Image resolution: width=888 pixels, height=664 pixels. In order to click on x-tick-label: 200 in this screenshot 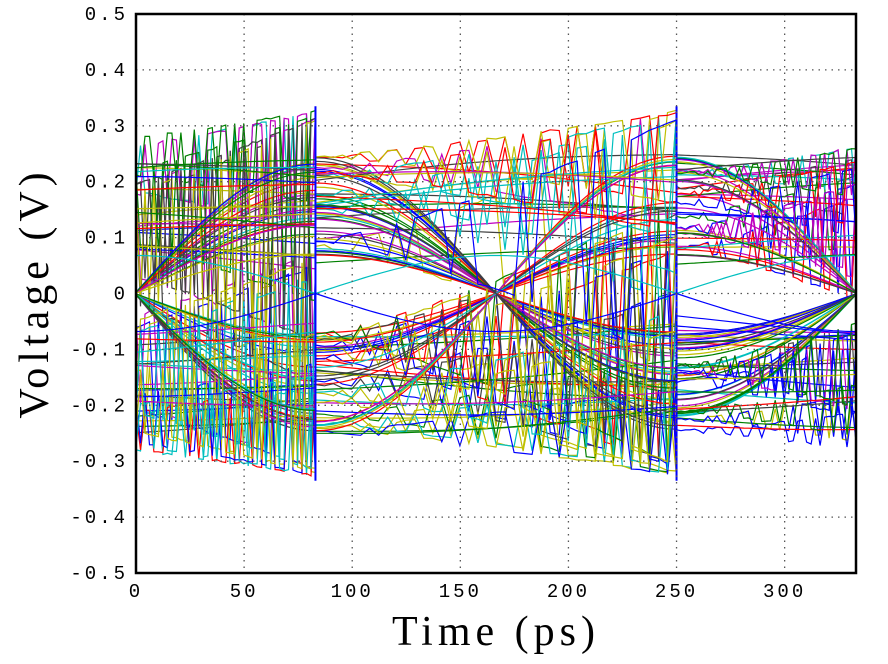, I will do `click(568, 592)`.